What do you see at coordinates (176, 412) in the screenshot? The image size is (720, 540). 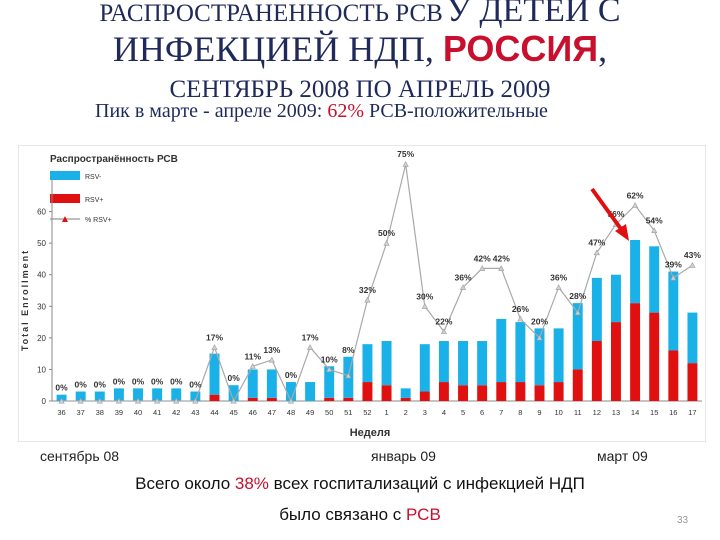 I see `x-tick-label: 42` at bounding box center [176, 412].